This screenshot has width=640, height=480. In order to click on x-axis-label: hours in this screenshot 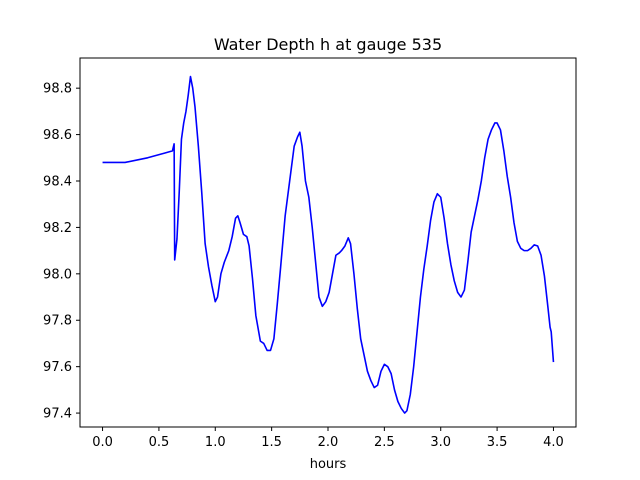, I will do `click(328, 464)`.